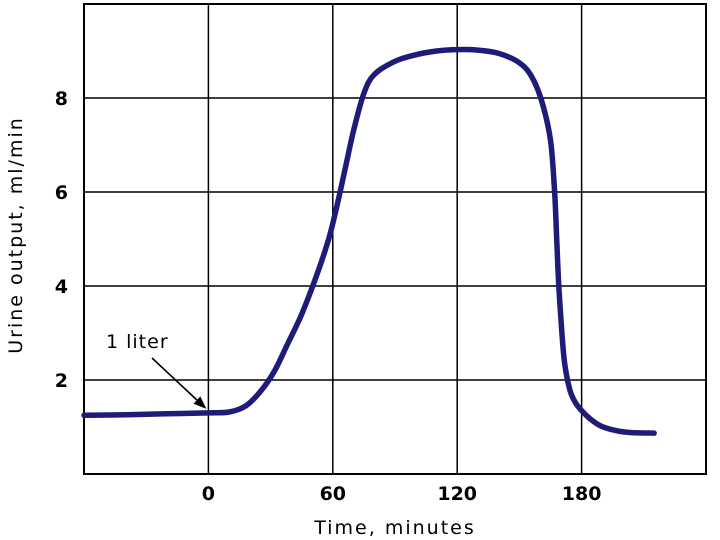  Describe the element at coordinates (137, 342) in the screenshot. I see `annotation-label: 1 liter` at that location.